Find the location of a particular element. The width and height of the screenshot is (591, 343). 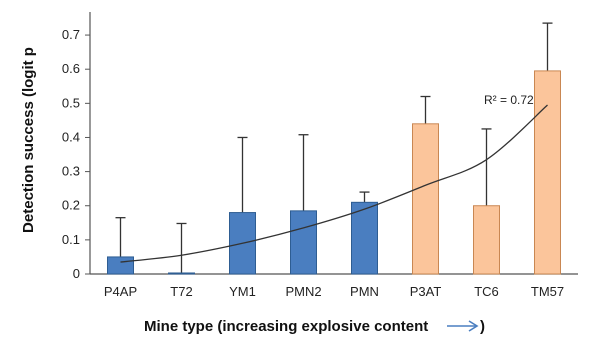

arrow-head is located at coordinates (473, 326).